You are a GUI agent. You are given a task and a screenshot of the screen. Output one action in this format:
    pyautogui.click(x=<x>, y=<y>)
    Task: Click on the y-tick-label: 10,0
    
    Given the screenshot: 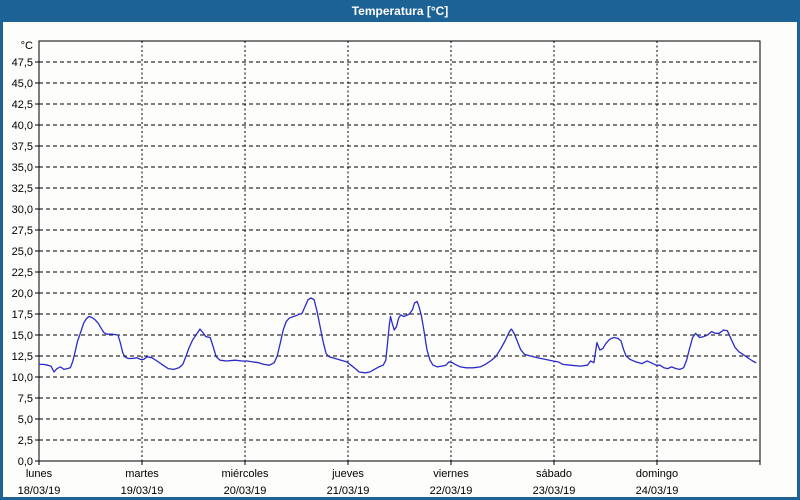 What is the action you would take?
    pyautogui.click(x=22, y=378)
    